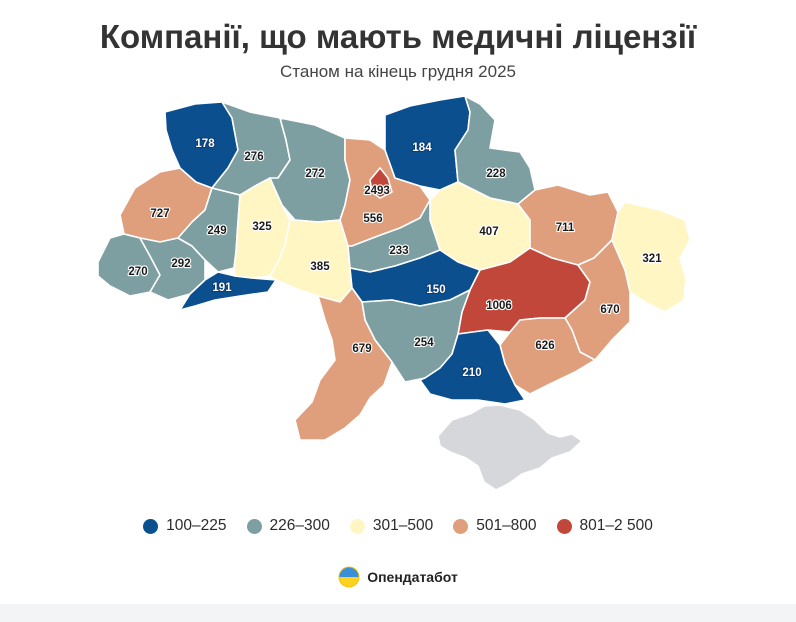 The width and height of the screenshot is (796, 622). Describe the element at coordinates (398, 251) in the screenshot. I see `label-cherkasy: 233` at that location.